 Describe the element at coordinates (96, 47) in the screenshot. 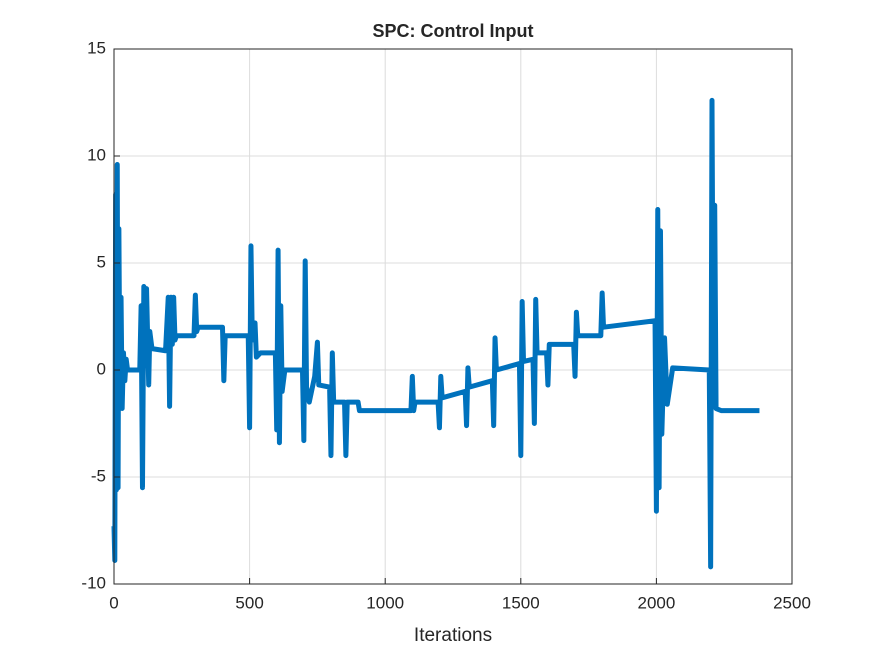

I see `y-tick-label: 15` at that location.